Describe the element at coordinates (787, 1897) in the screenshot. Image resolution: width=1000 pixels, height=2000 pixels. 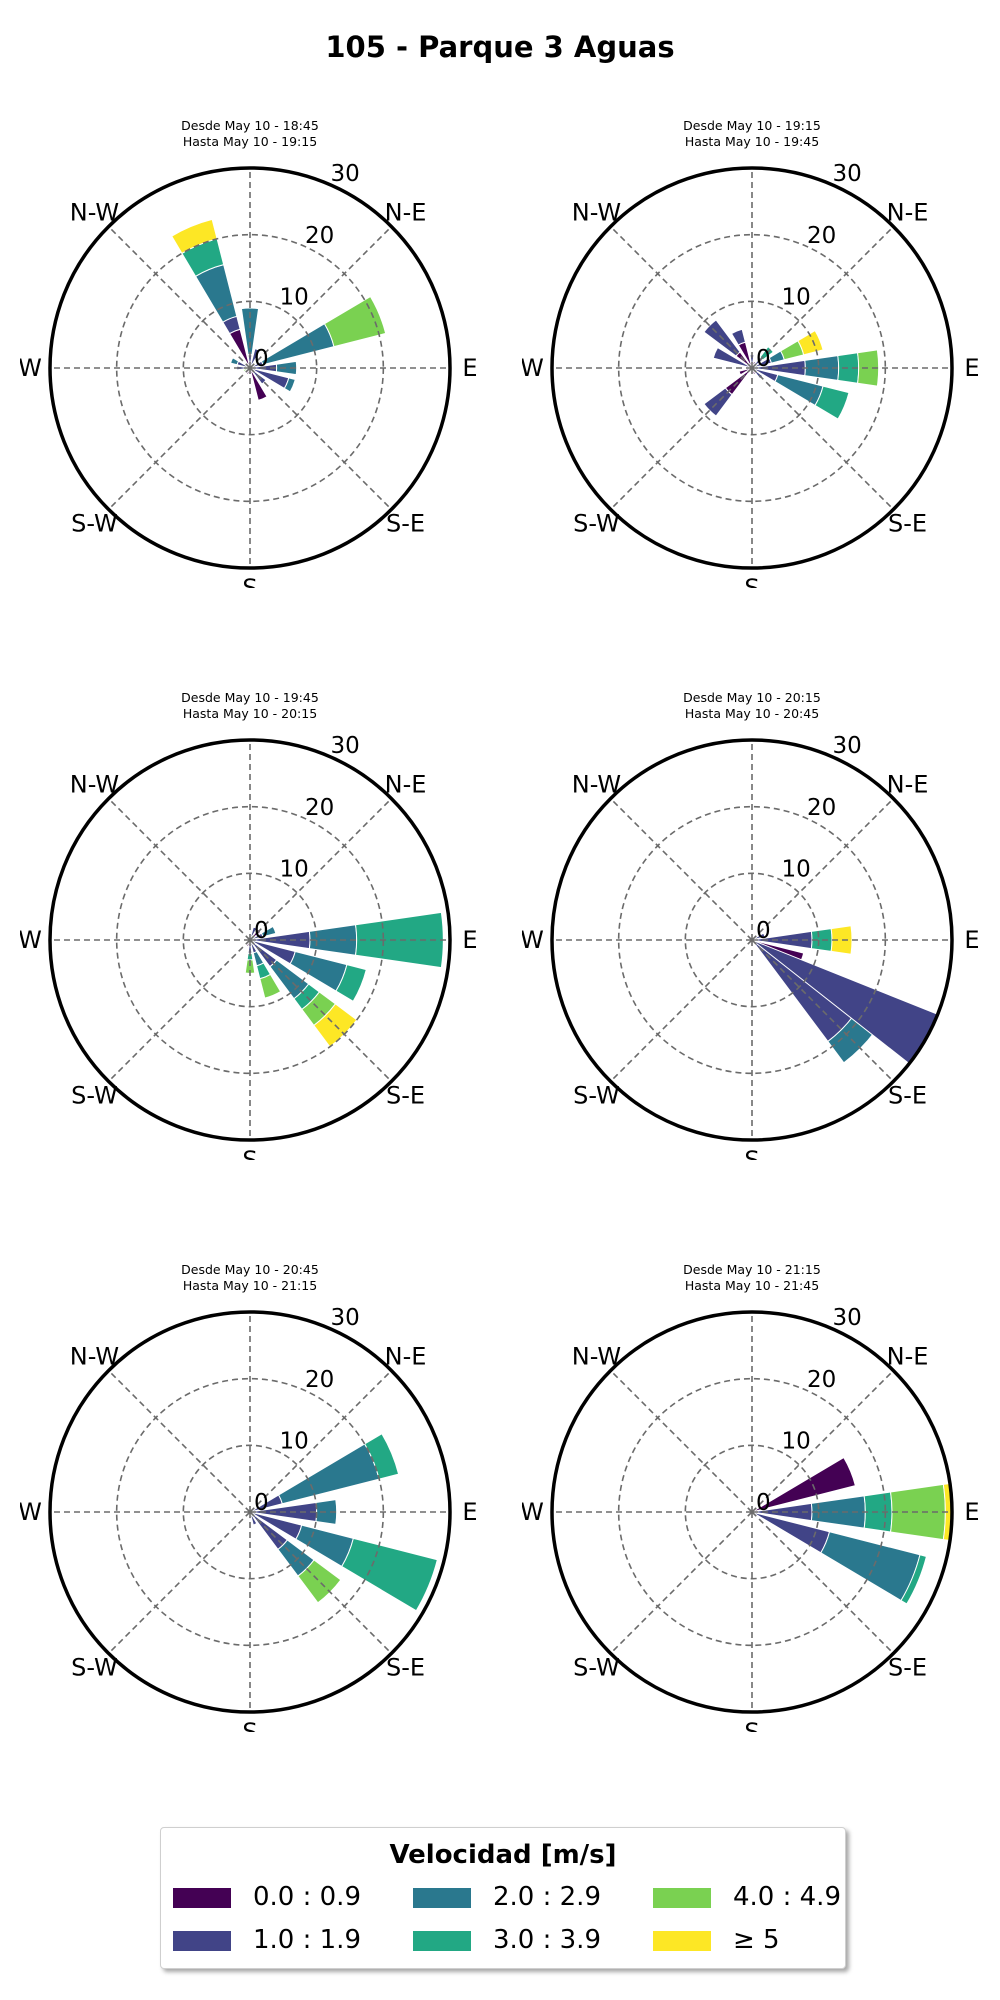
I see `legend-label: 4.0 : 4.9` at that location.